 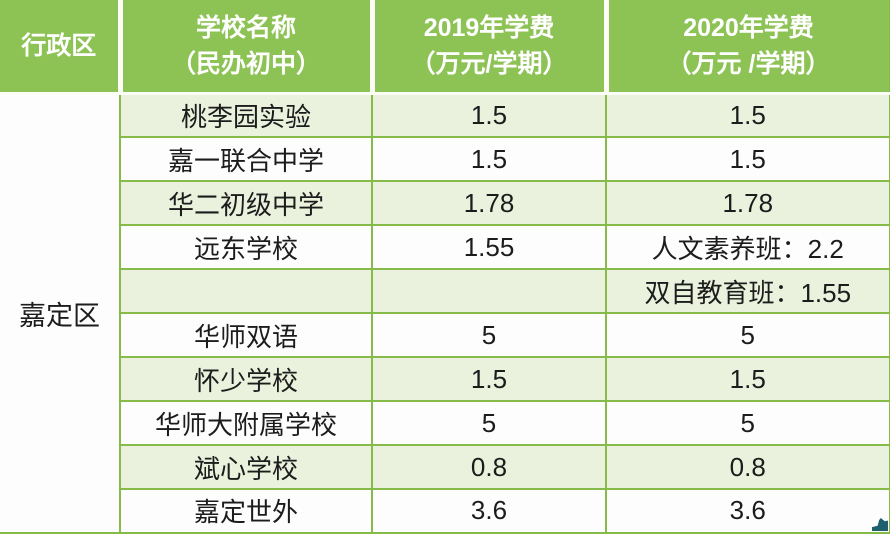 What do you see at coordinates (489, 203) in the screenshot?
I see `fee-2019-cell: 1.78` at bounding box center [489, 203].